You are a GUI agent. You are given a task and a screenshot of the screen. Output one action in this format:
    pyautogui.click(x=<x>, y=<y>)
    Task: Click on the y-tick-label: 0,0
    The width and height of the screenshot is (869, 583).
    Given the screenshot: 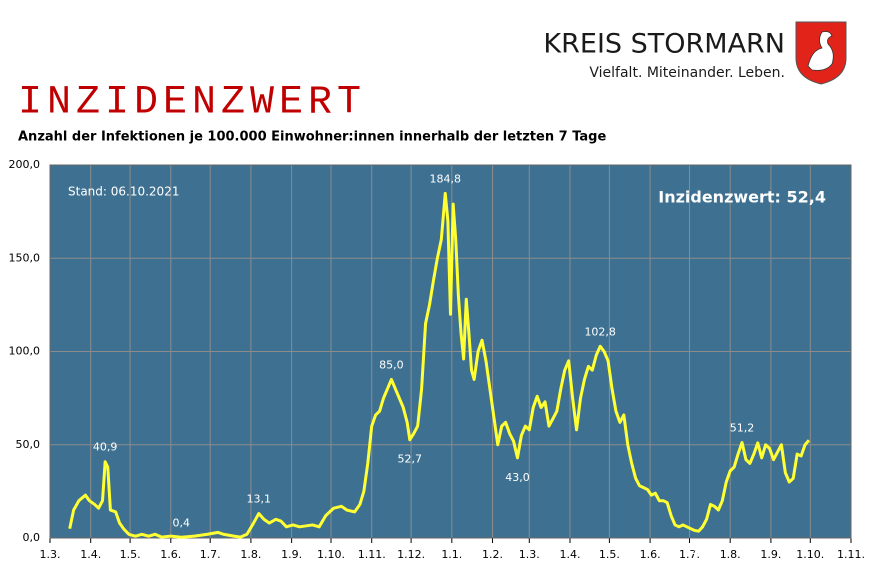 What is the action you would take?
    pyautogui.click(x=32, y=537)
    